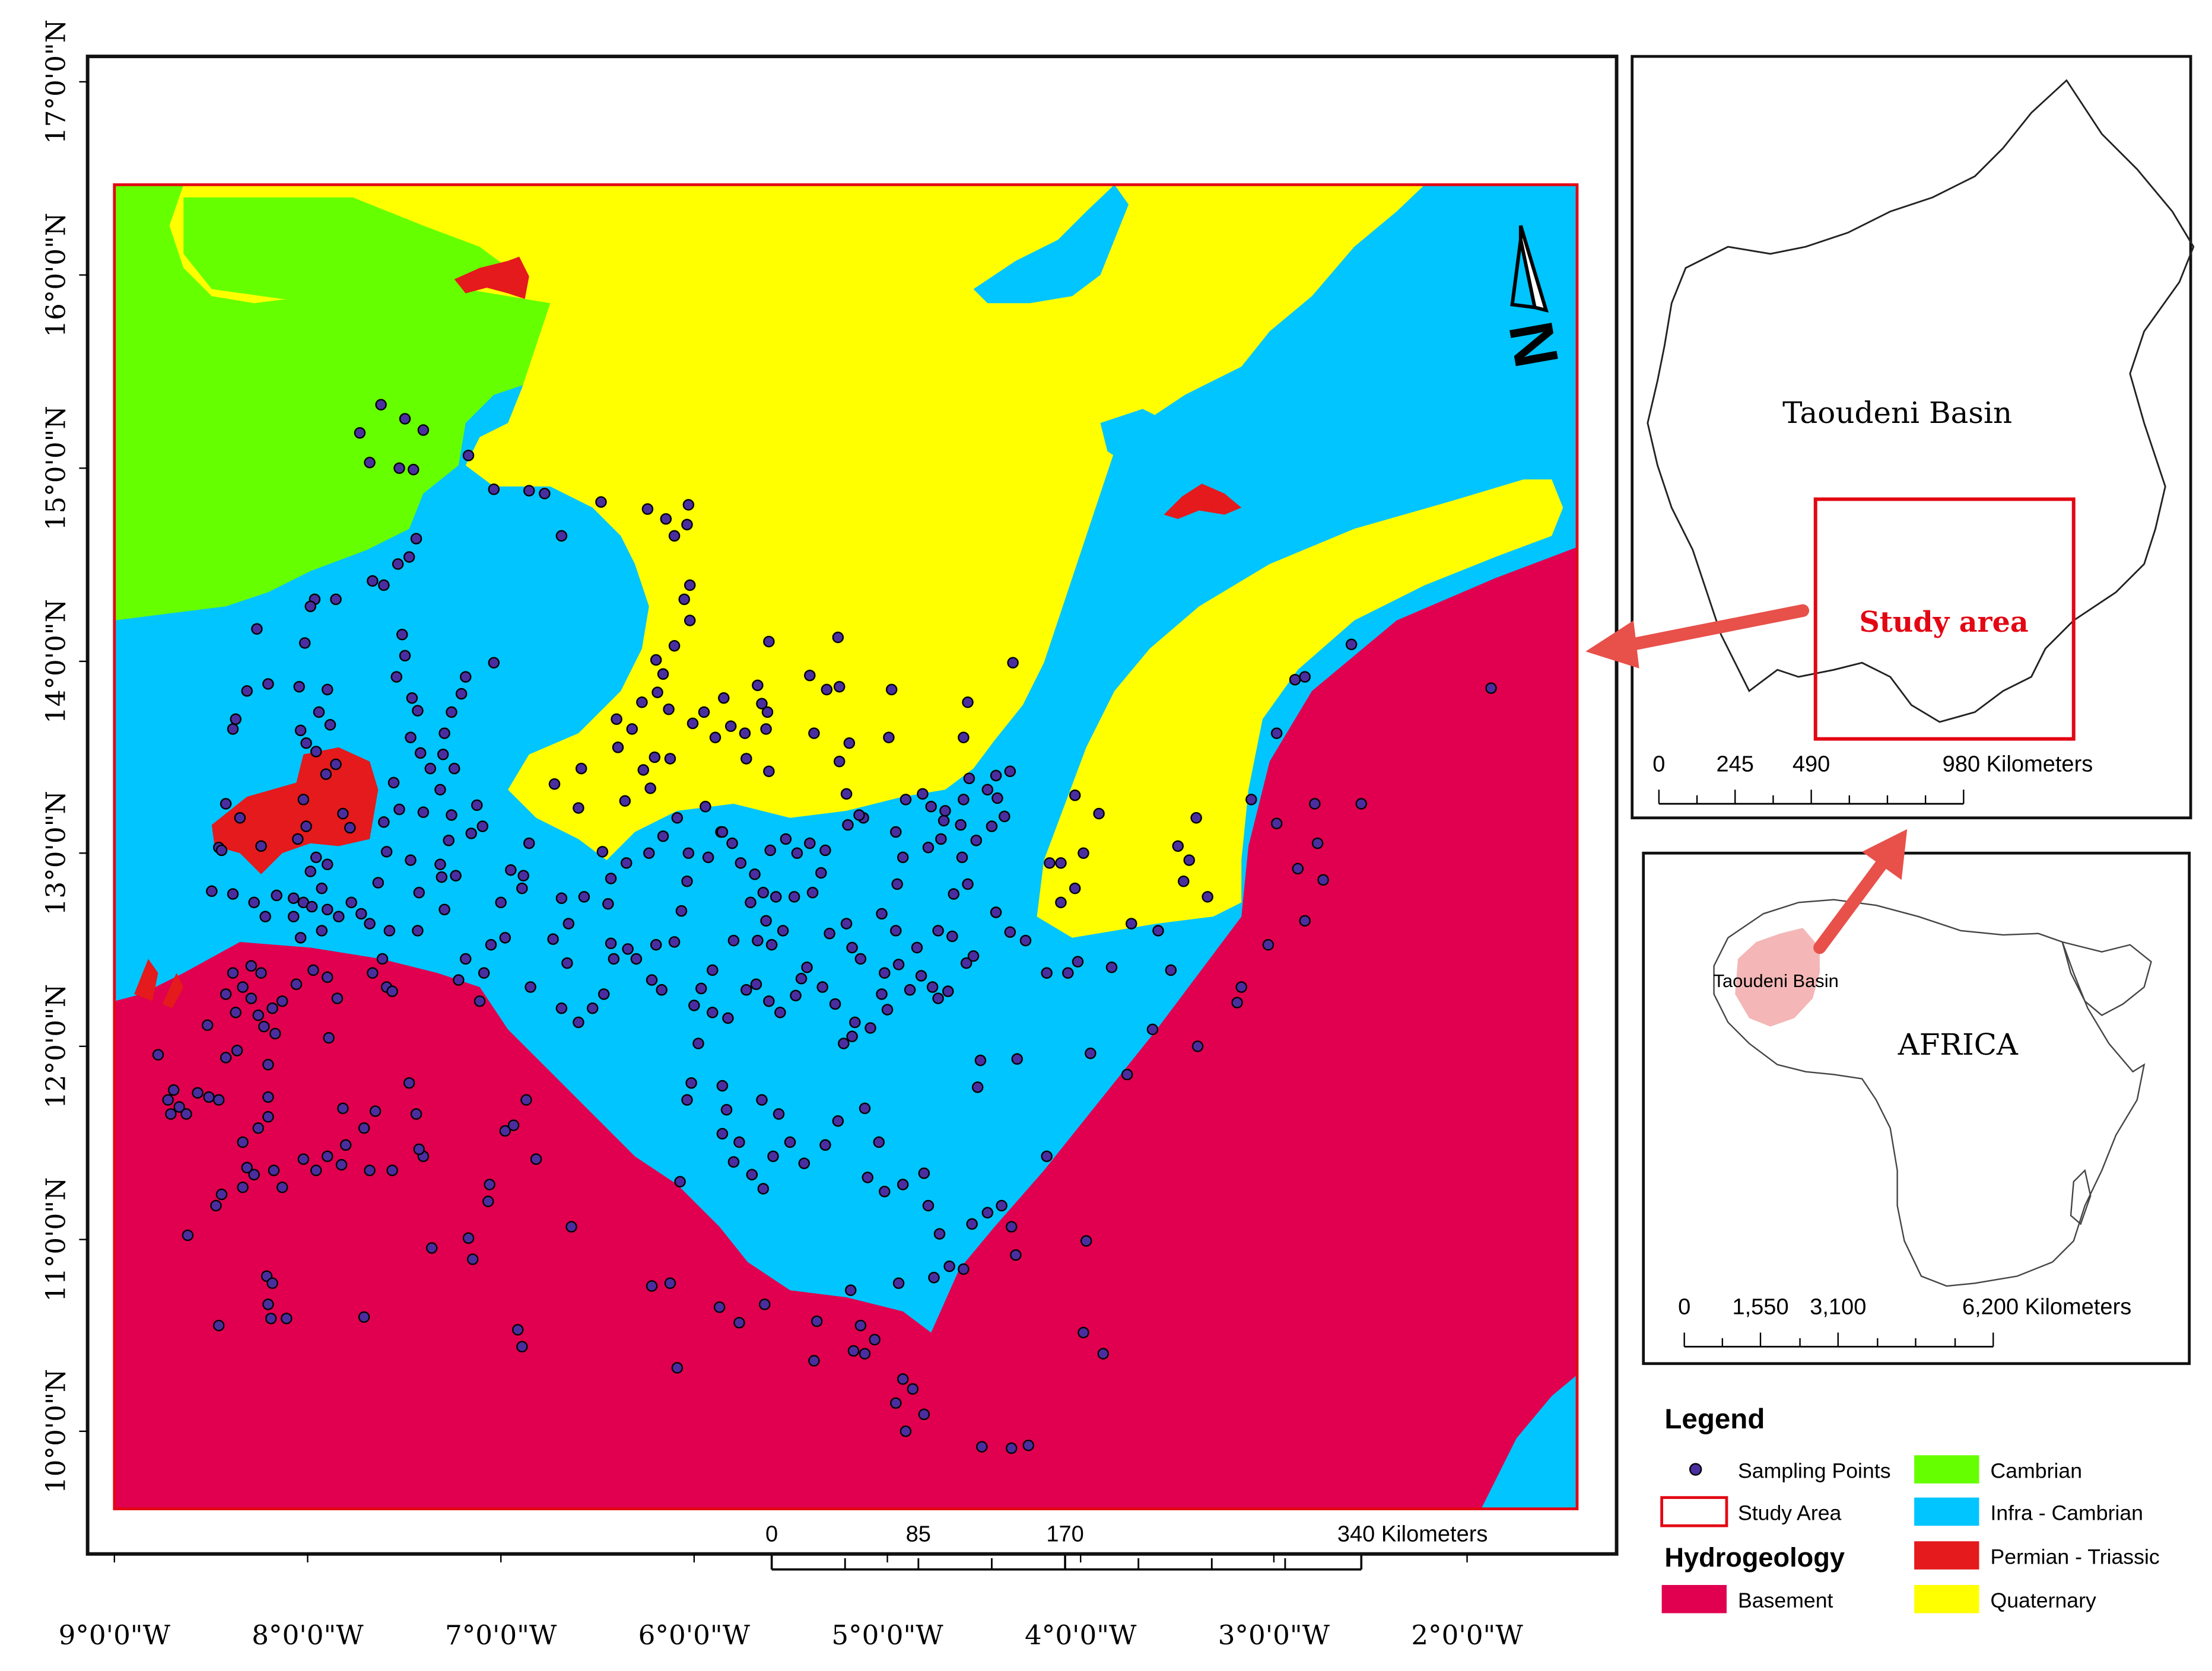 This screenshot has height=1671, width=2212. What do you see at coordinates (308, 1635) in the screenshot?
I see `lon-label-8w: 8°0'0"W` at bounding box center [308, 1635].